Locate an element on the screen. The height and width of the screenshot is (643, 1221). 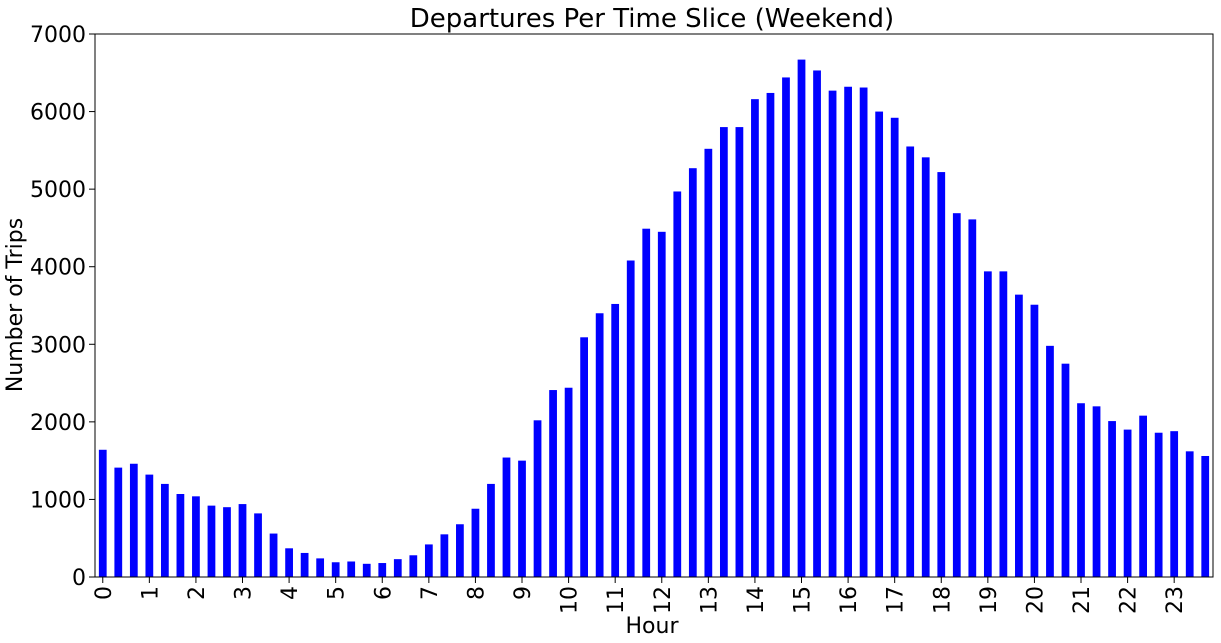
x-tick-label: 20 is located at coordinates (1035, 600).